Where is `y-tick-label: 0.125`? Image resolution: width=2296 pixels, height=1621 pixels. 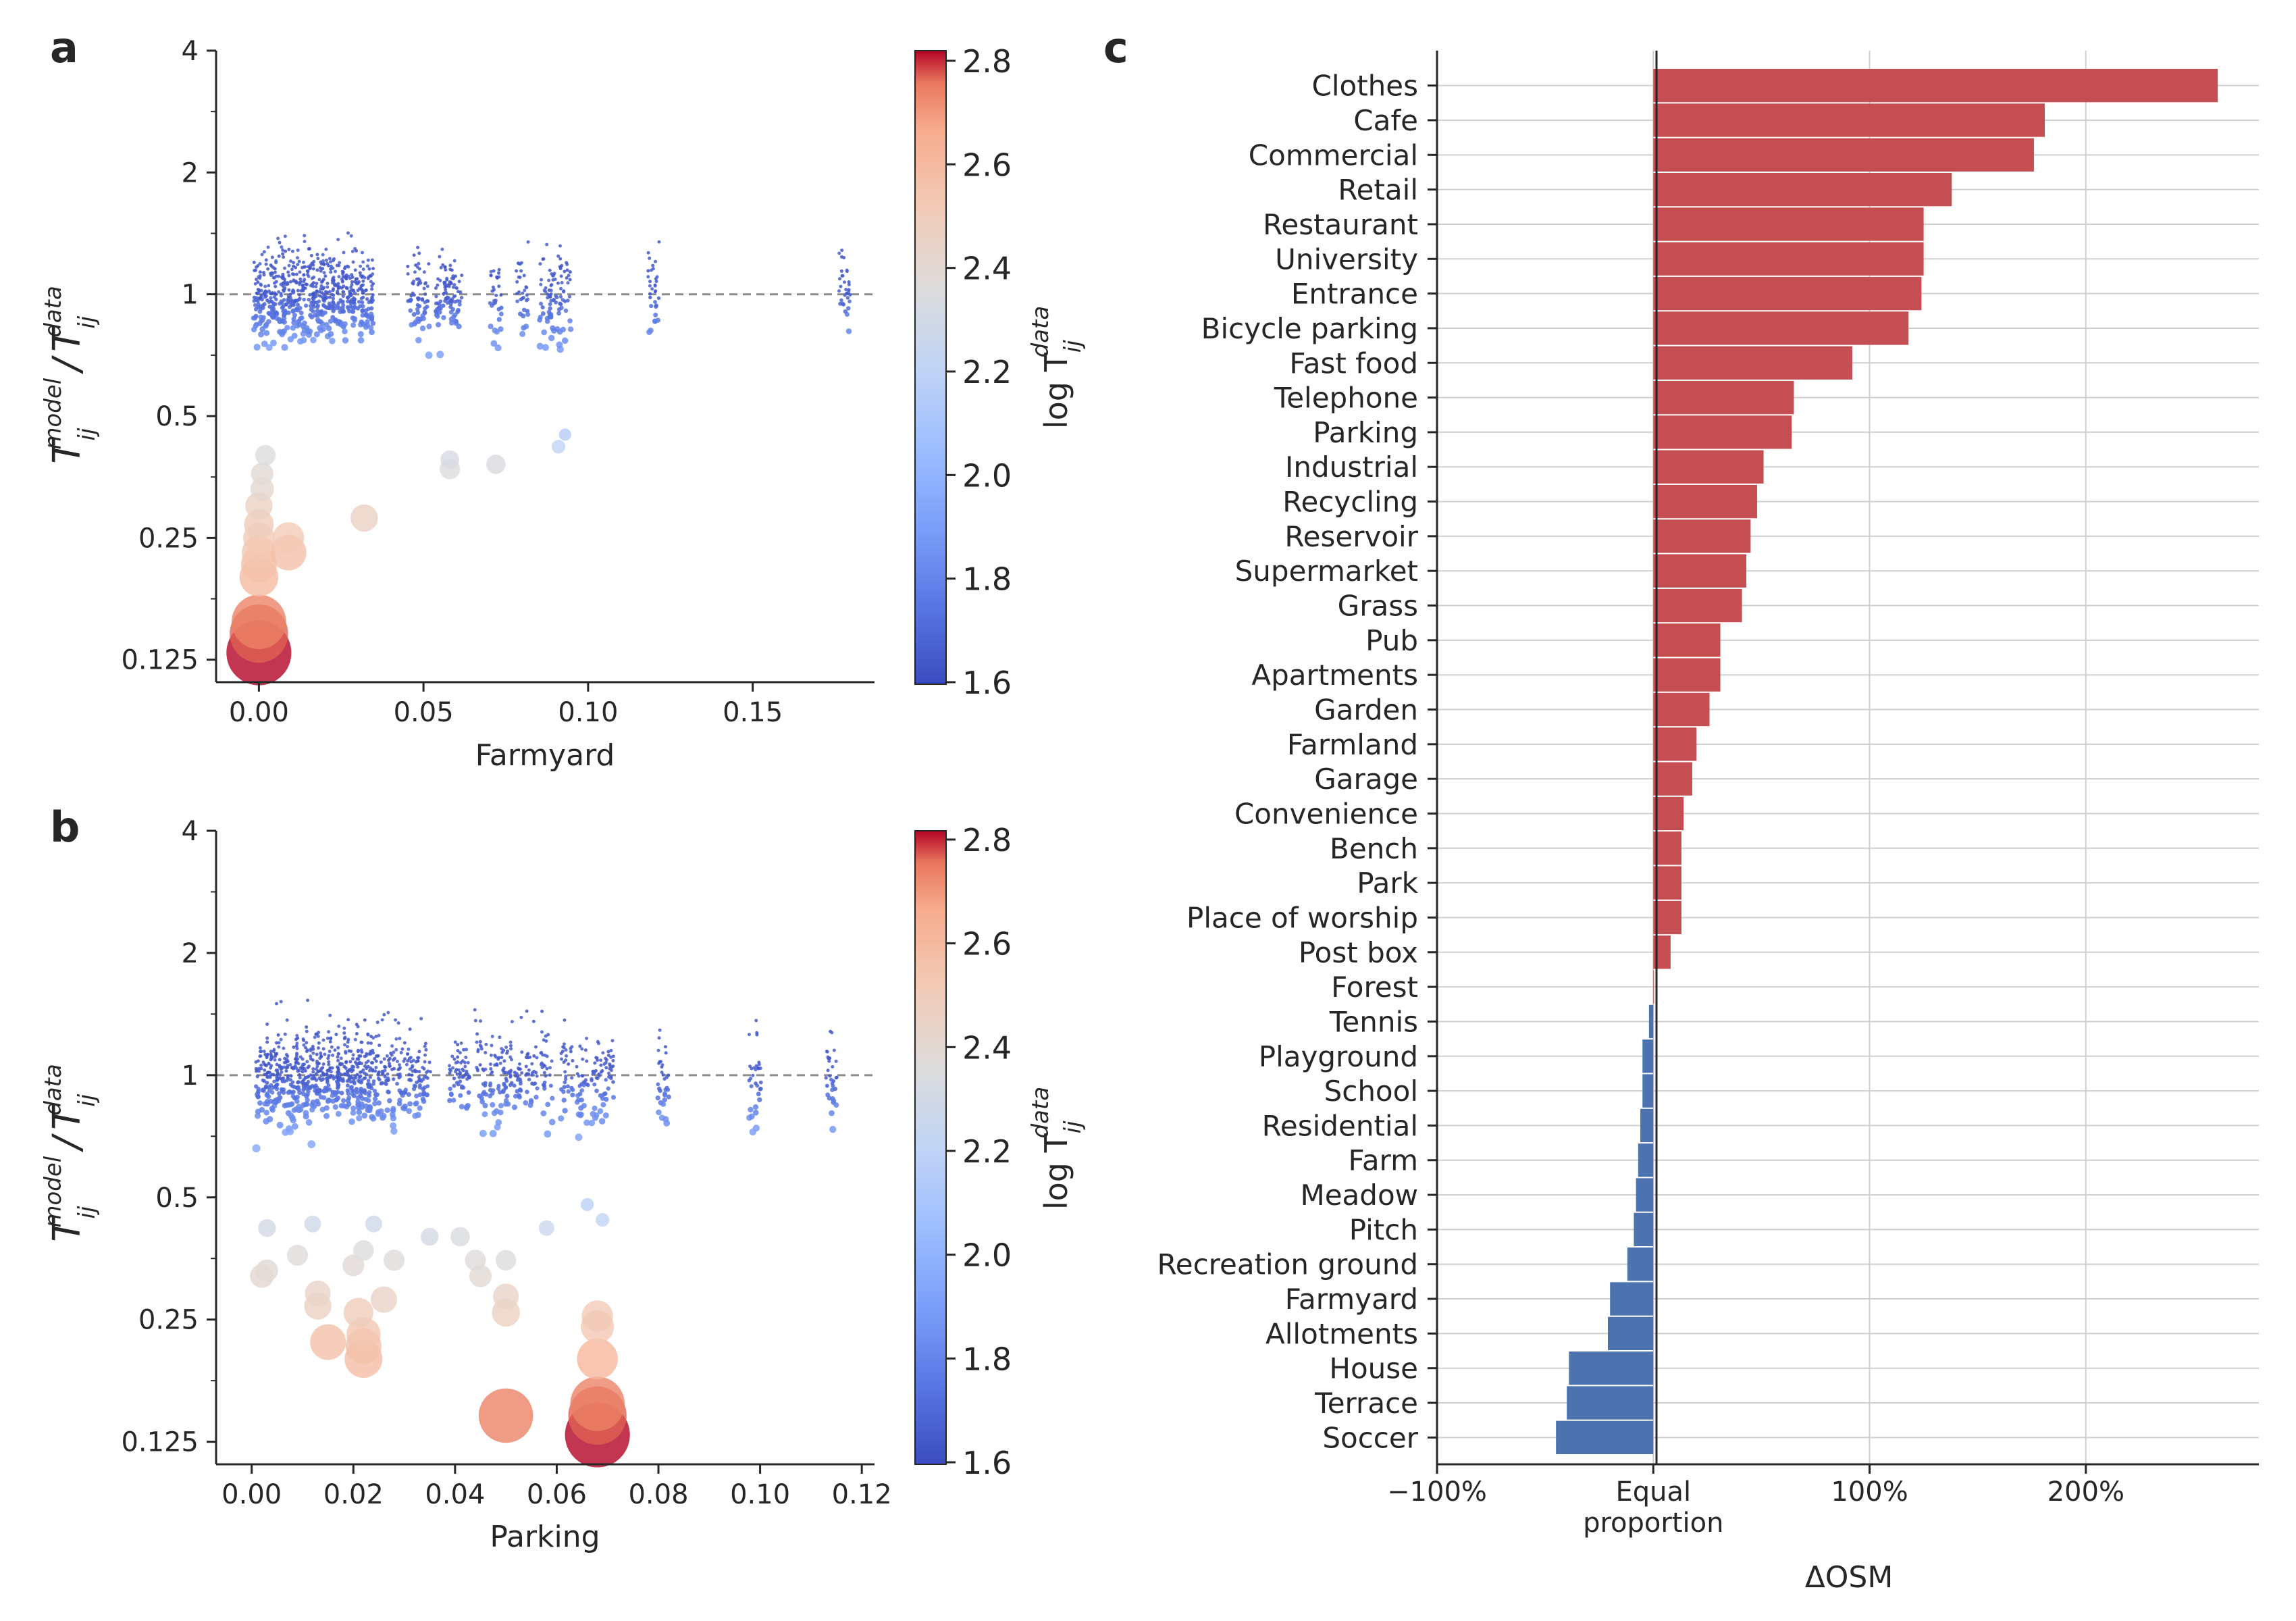 y-tick-label: 0.125 is located at coordinates (160, 660).